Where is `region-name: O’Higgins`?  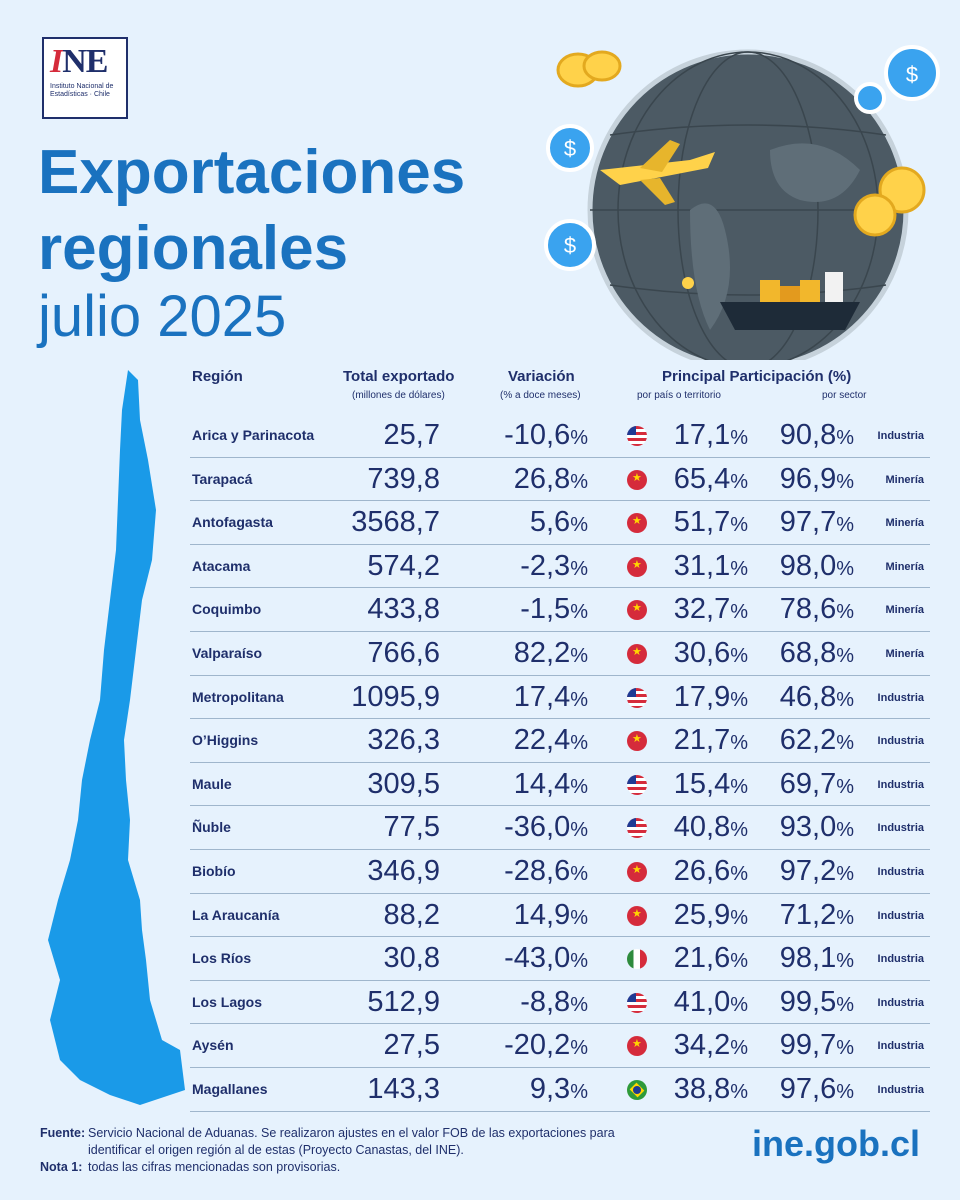
region-name: O’Higgins is located at coordinates (225, 740).